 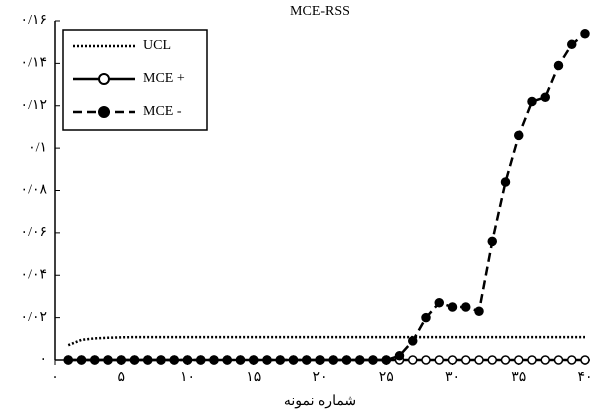 I want to click on y-tick-label: ۰/۱, so click(x=37, y=147).